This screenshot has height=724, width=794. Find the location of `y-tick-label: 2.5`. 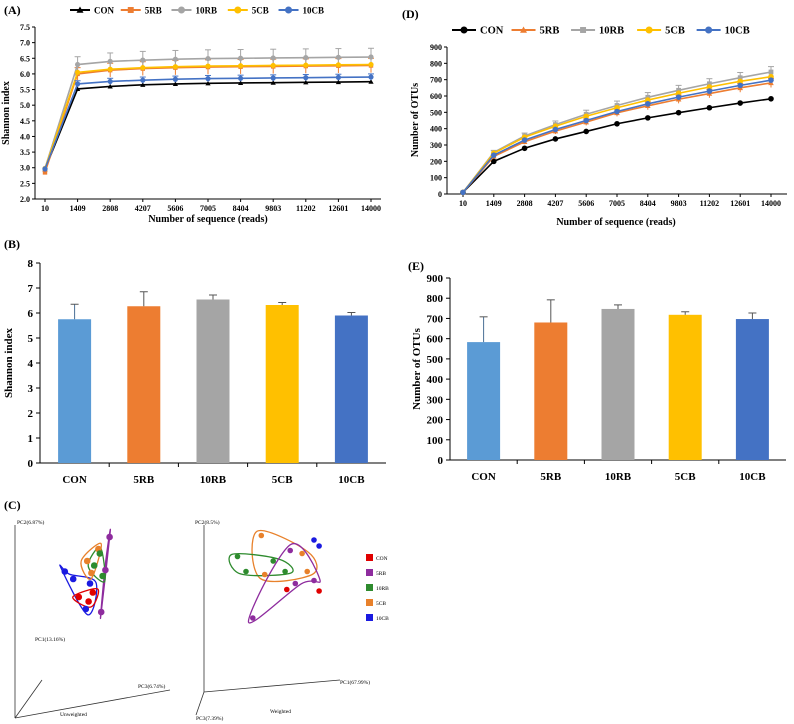

y-tick-label: 2.5 is located at coordinates (25, 183).